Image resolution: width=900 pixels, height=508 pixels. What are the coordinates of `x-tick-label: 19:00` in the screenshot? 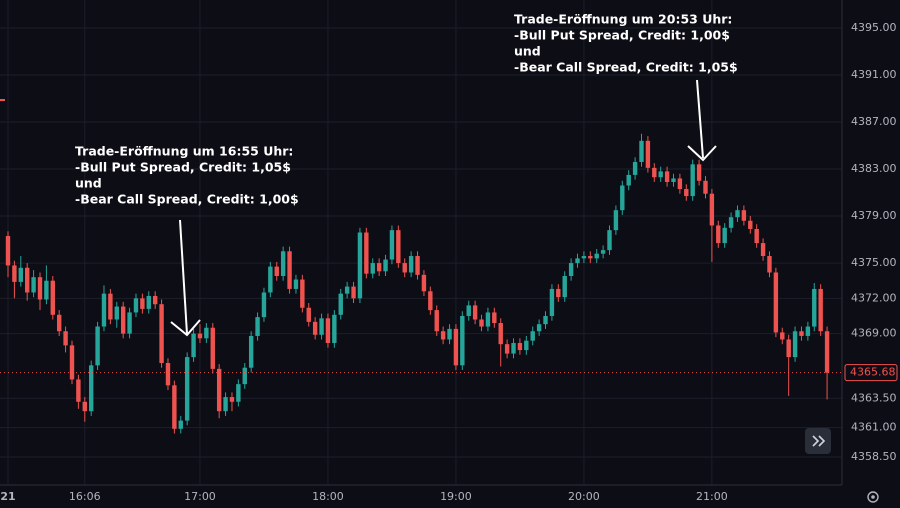 It's located at (456, 496).